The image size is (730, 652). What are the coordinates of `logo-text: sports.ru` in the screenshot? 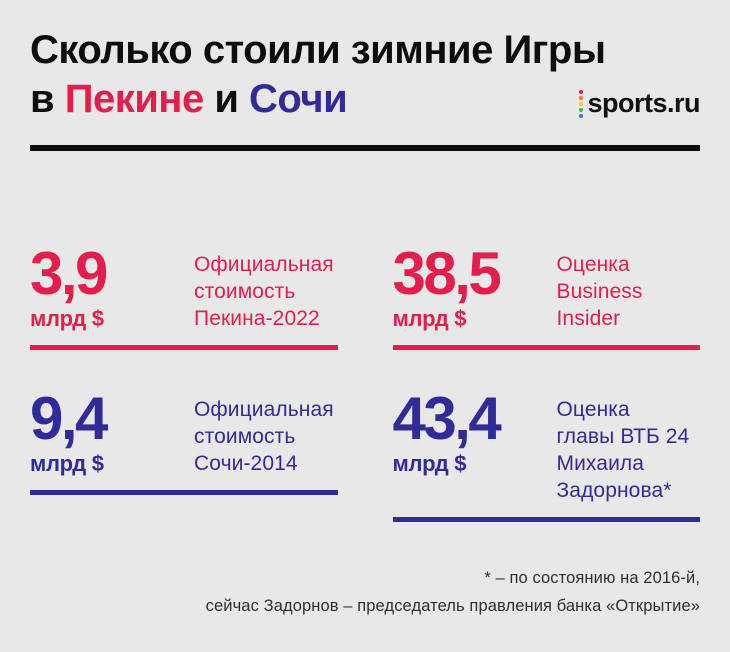 It's located at (643, 103).